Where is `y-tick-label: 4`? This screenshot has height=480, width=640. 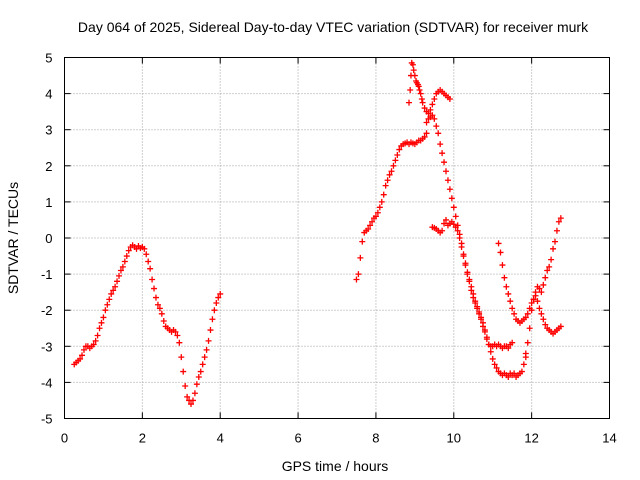
y-tick-label: 4 is located at coordinates (48, 94).